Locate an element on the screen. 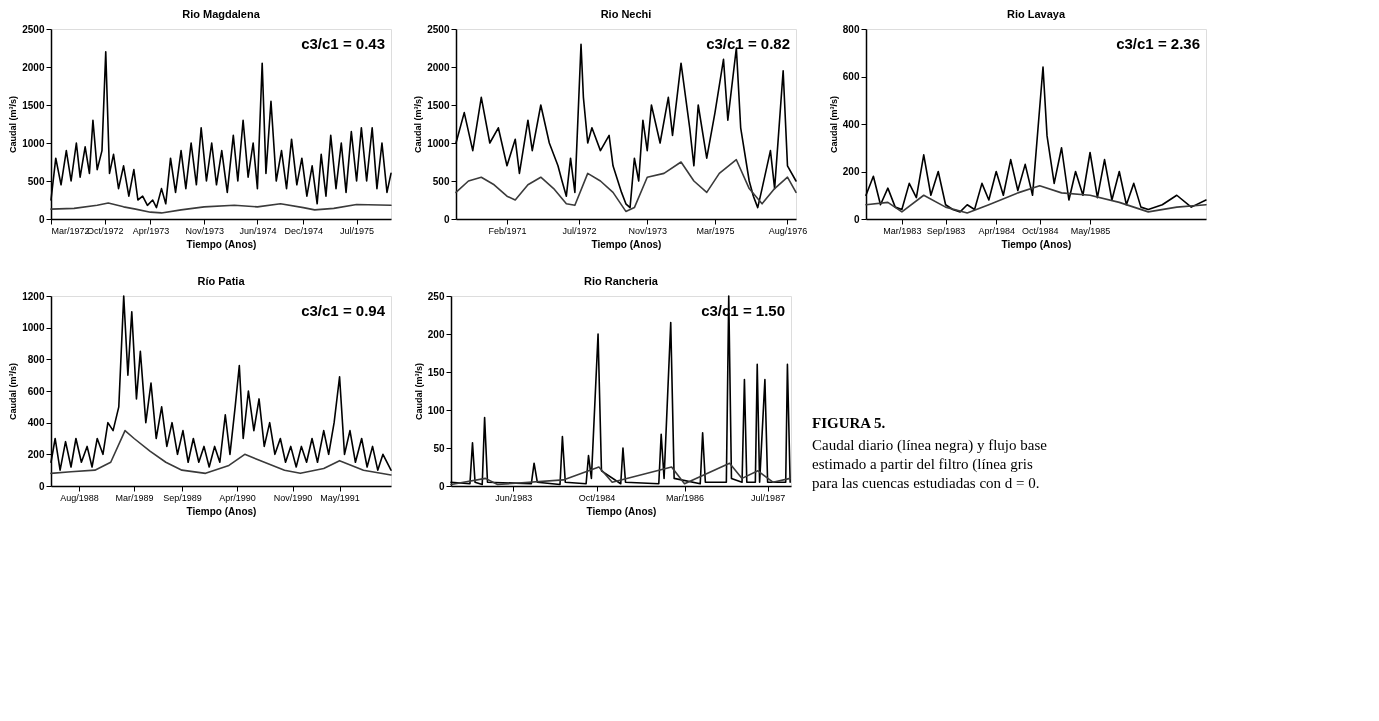 The width and height of the screenshot is (1379, 721). y-tick-label: 50 is located at coordinates (439, 448).